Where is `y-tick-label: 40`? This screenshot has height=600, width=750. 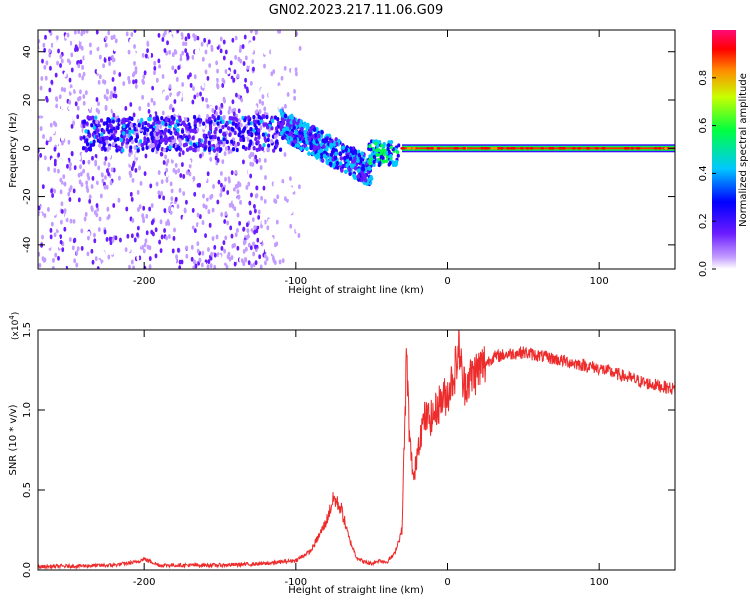 y-tick-label: 40 is located at coordinates (27, 51).